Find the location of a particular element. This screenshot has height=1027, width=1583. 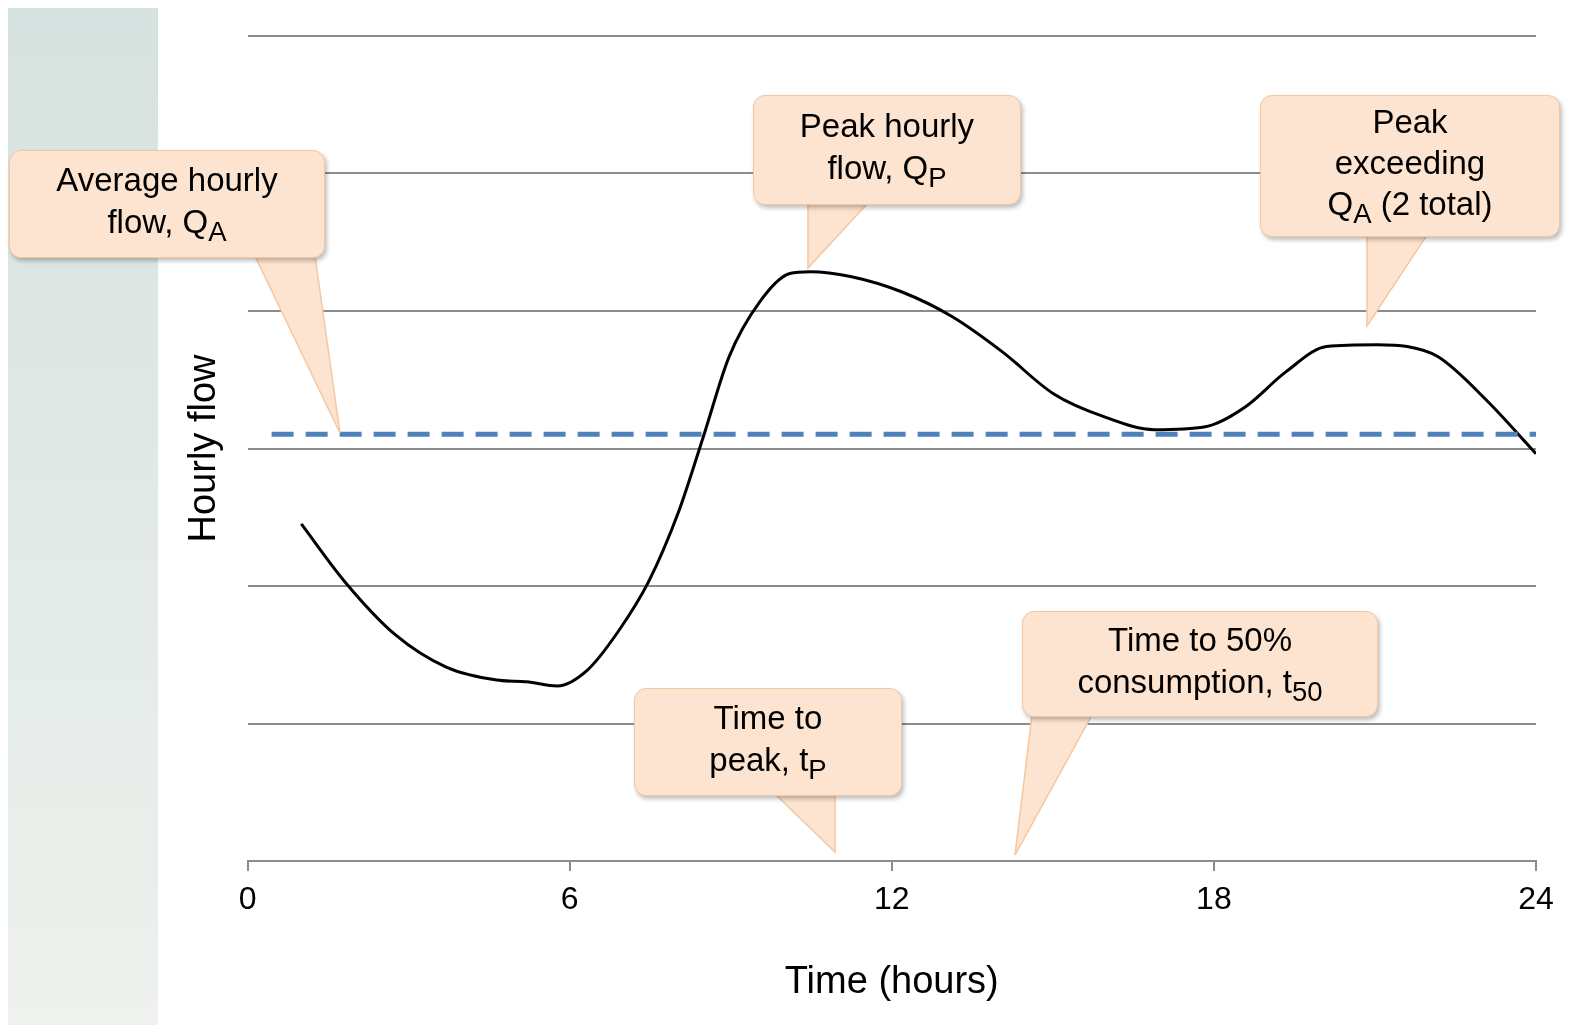

x-tick-label: 12 is located at coordinates (892, 898).